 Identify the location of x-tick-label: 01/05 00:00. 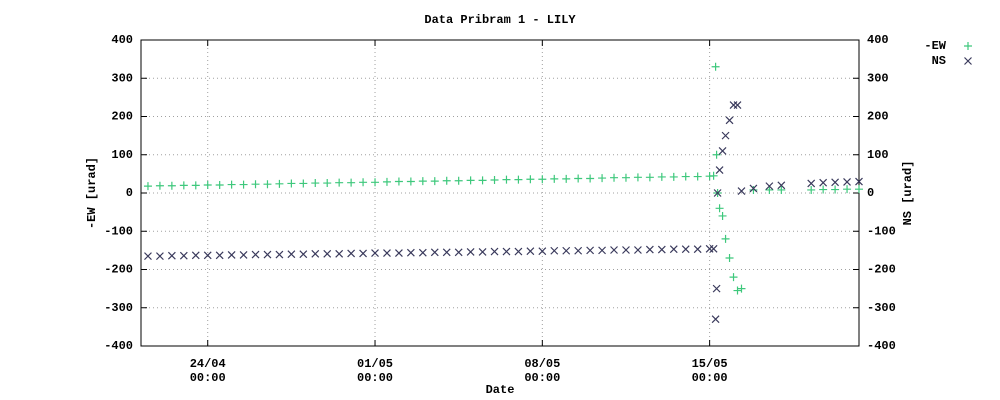
(375, 371).